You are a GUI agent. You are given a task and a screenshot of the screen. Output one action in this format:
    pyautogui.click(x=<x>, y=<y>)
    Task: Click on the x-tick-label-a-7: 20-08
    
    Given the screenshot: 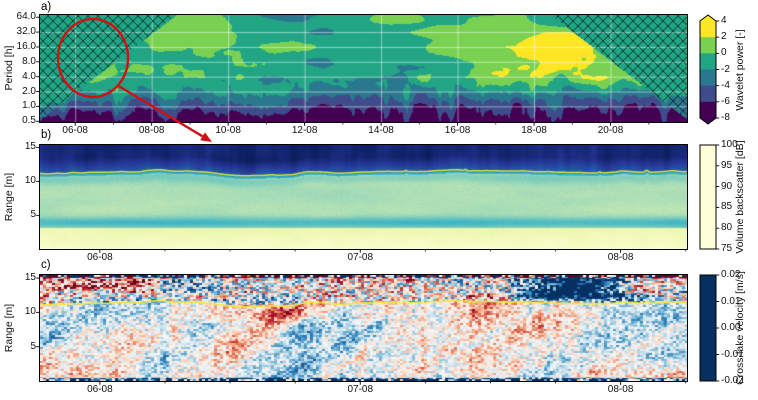 What is the action you would take?
    pyautogui.click(x=610, y=130)
    